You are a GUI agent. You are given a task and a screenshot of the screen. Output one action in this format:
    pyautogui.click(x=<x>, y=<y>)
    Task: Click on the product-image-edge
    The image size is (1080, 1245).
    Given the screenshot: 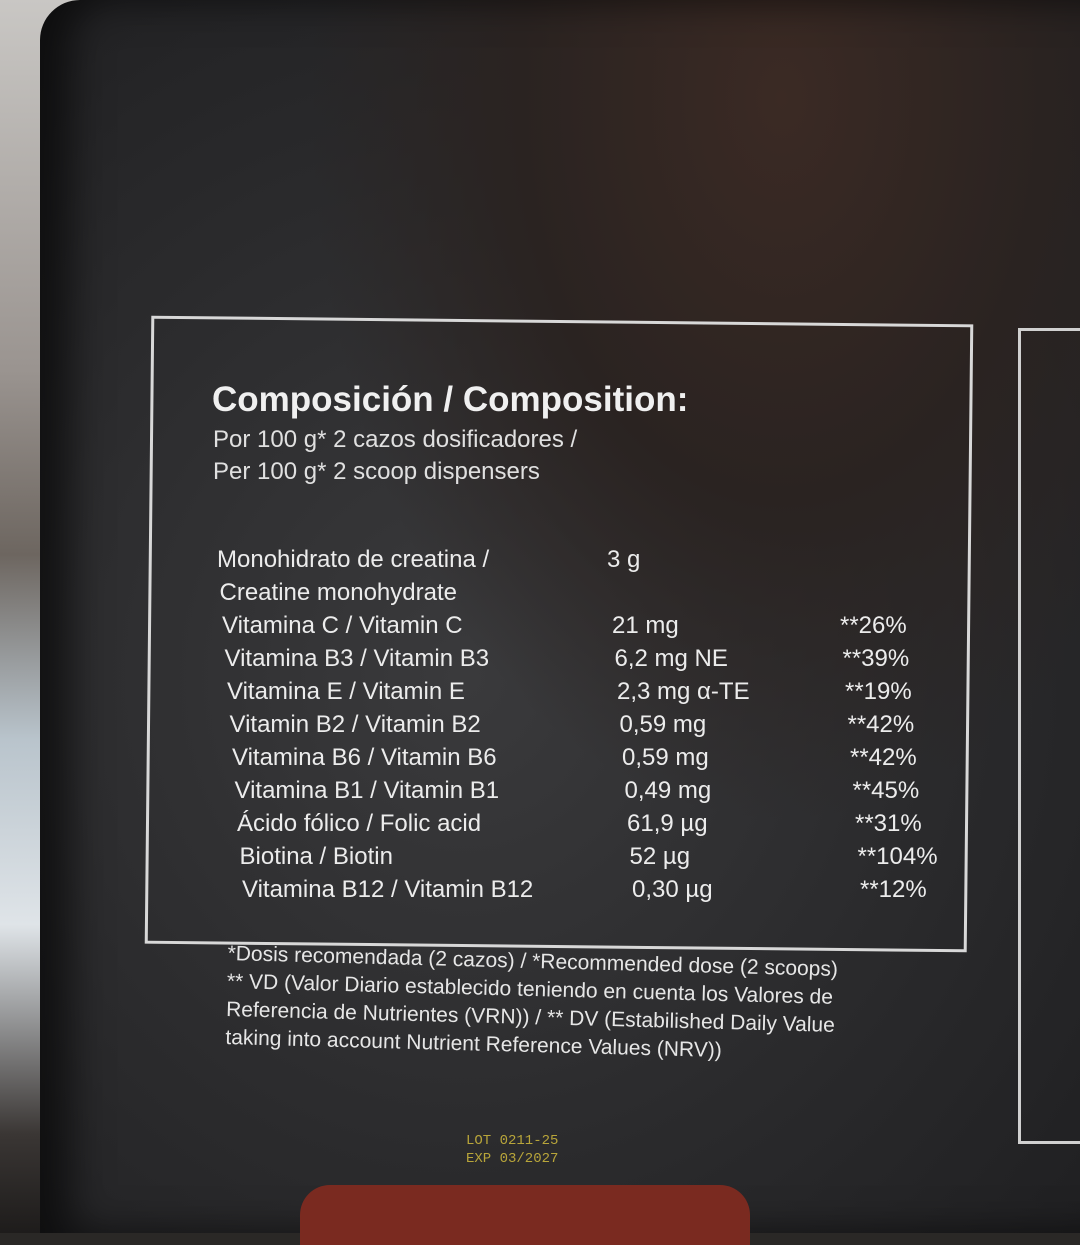 What is the action you would take?
    pyautogui.click(x=525, y=1215)
    